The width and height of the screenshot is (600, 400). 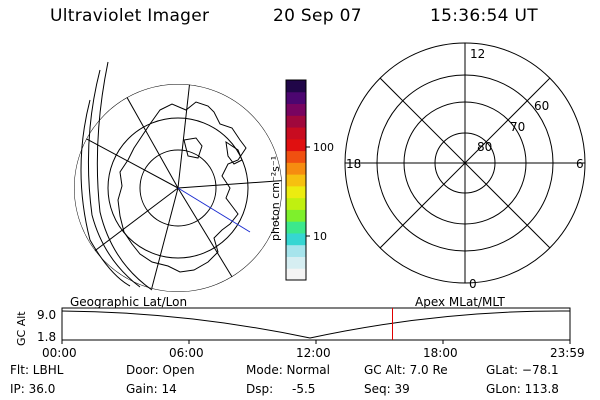 I want to click on timeline-x-tick-label: 18:00, so click(x=440, y=353).